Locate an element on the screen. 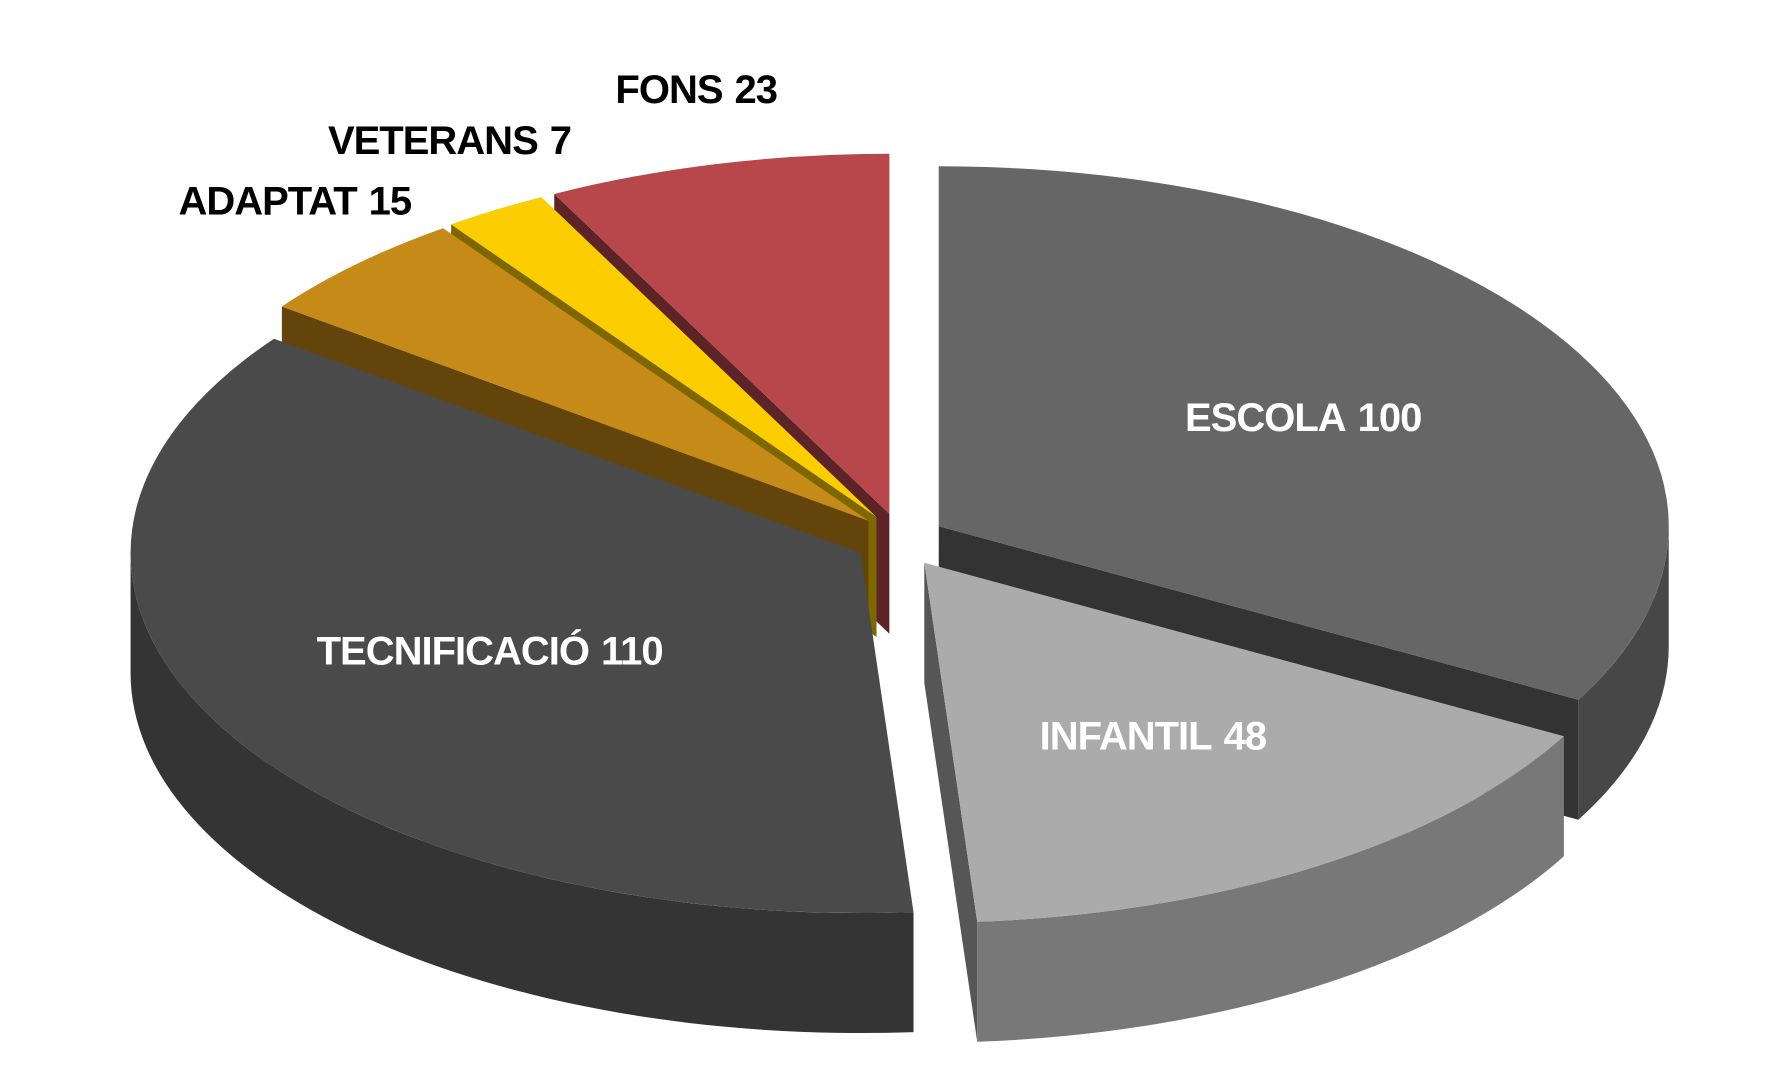  label-name: ESCOLA is located at coordinates (1265, 418).